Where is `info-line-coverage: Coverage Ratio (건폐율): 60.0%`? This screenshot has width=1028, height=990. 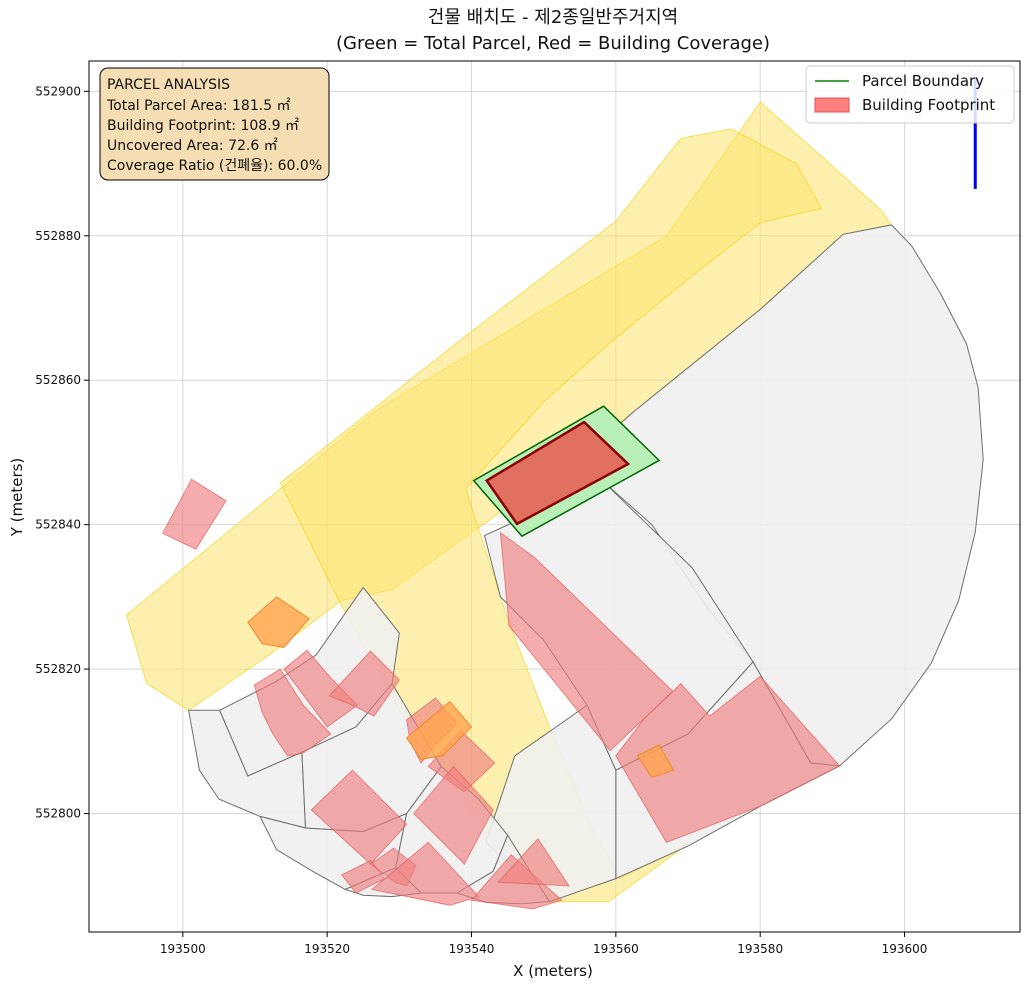 info-line-coverage: Coverage Ratio (건폐율): 60.0% is located at coordinates (214, 166).